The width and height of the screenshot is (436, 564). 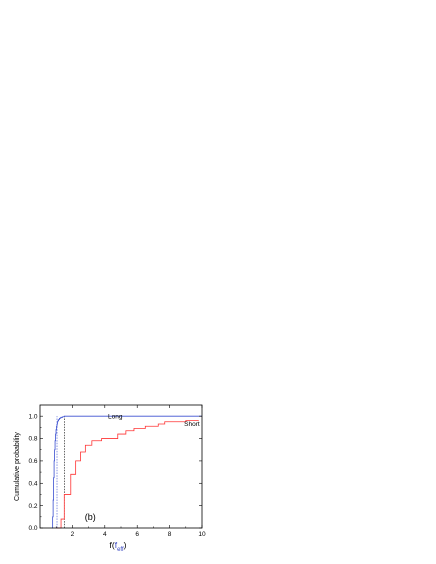 What do you see at coordinates (73, 534) in the screenshot?
I see `x-tick-label-2: 2` at bounding box center [73, 534].